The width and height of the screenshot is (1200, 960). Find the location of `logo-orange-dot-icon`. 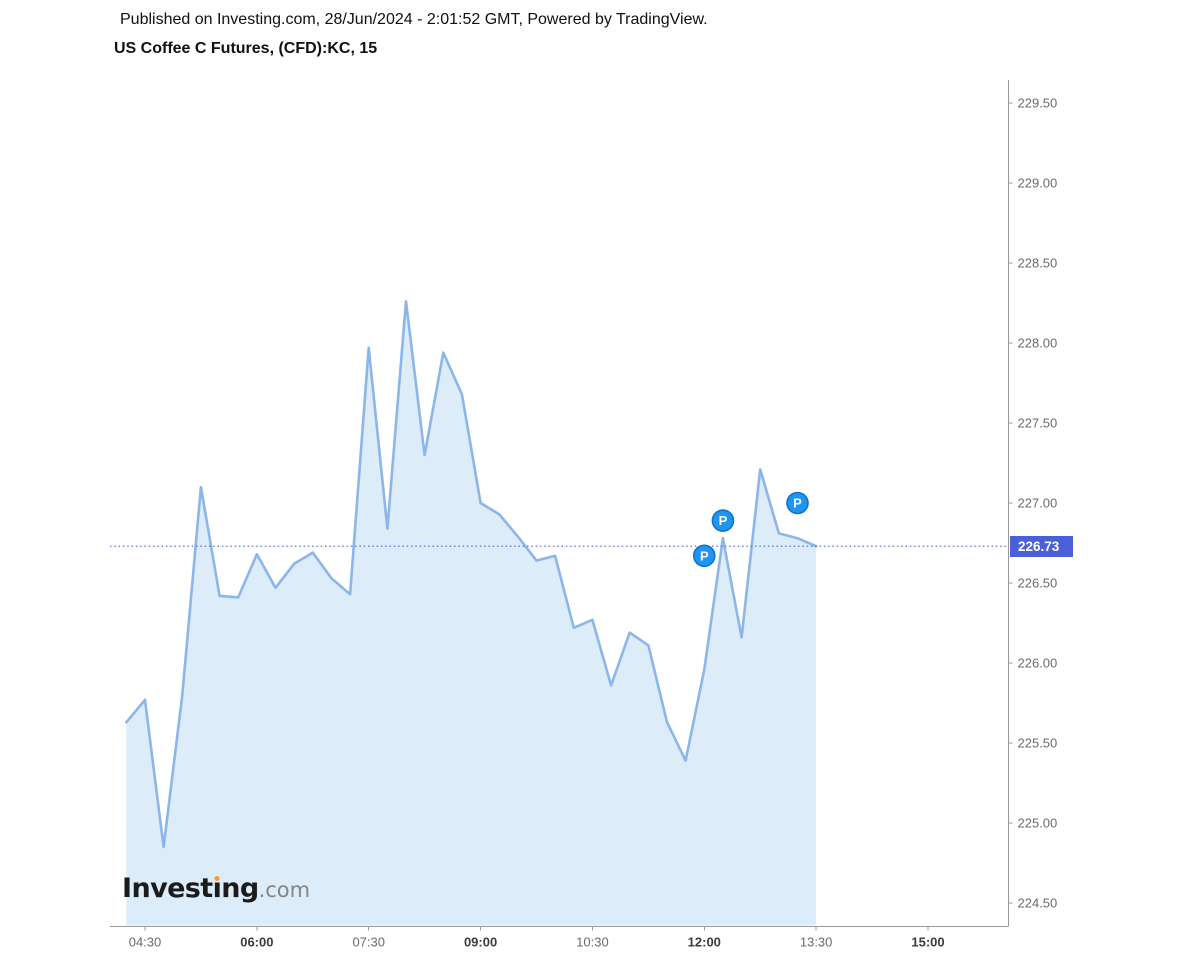

logo-orange-dot-icon is located at coordinates (217, 878).